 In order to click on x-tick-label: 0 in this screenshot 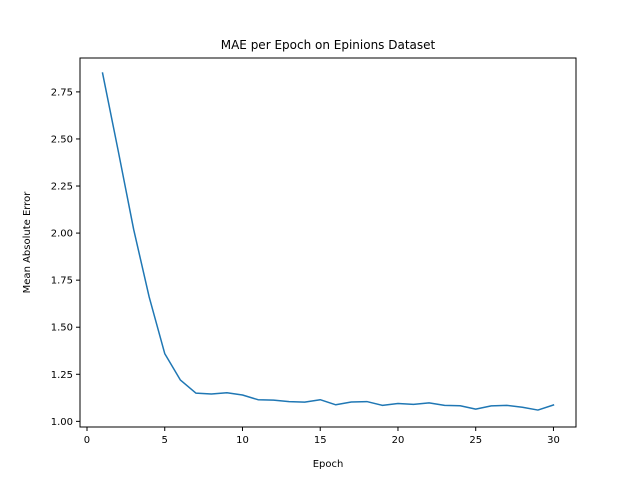, I will do `click(87, 440)`.